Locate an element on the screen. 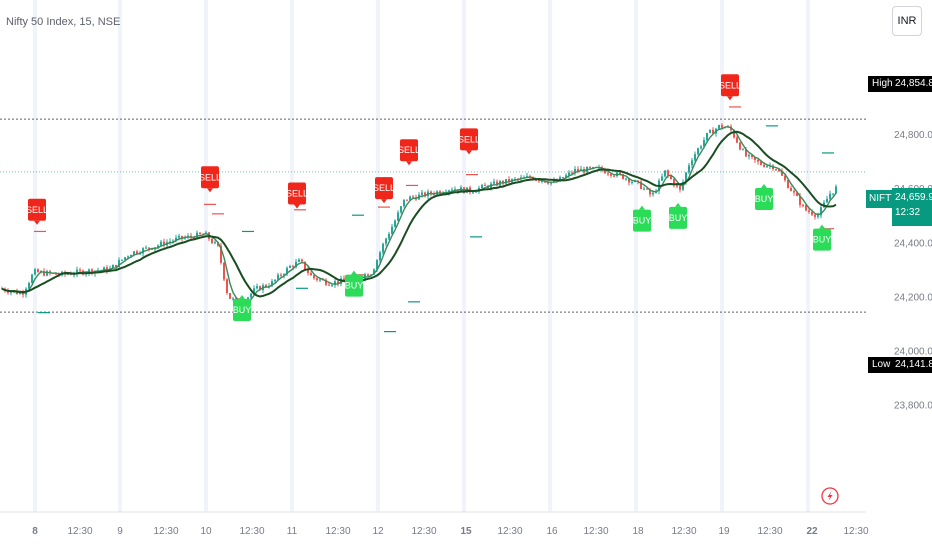  signal-text: BUY is located at coordinates (642, 221).